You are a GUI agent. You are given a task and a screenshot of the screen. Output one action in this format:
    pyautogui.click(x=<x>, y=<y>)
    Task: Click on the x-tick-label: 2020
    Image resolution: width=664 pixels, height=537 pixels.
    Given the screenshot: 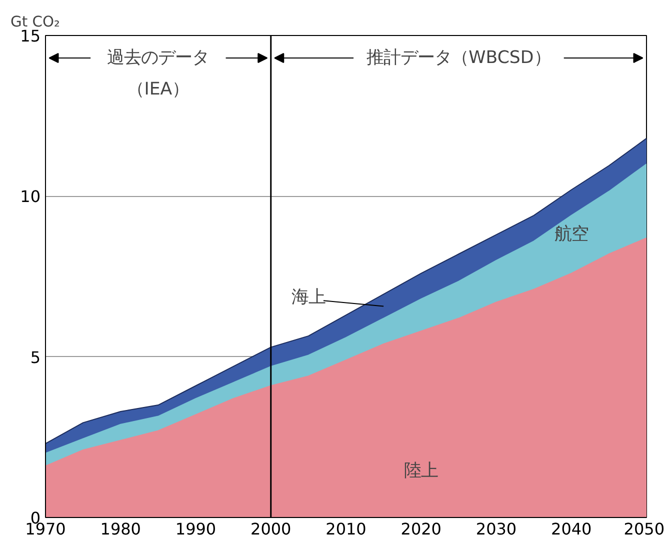 What is the action you would take?
    pyautogui.click(x=421, y=528)
    